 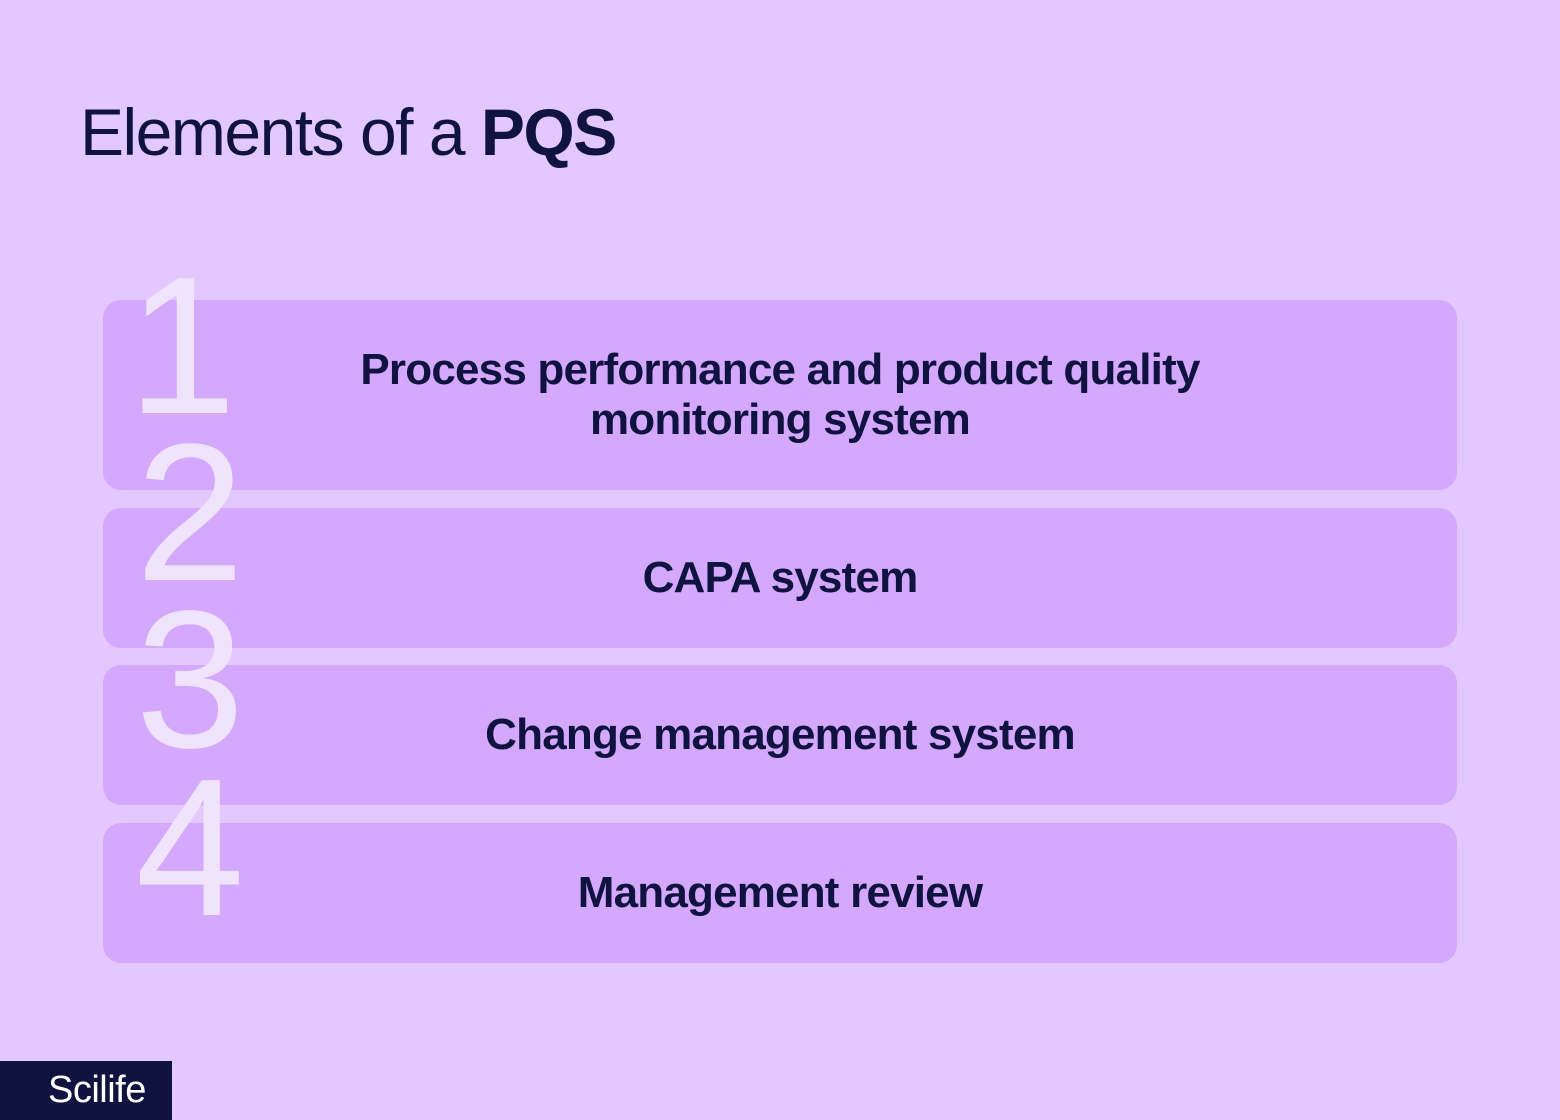 I want to click on element-number-3: 3, so click(x=190, y=679).